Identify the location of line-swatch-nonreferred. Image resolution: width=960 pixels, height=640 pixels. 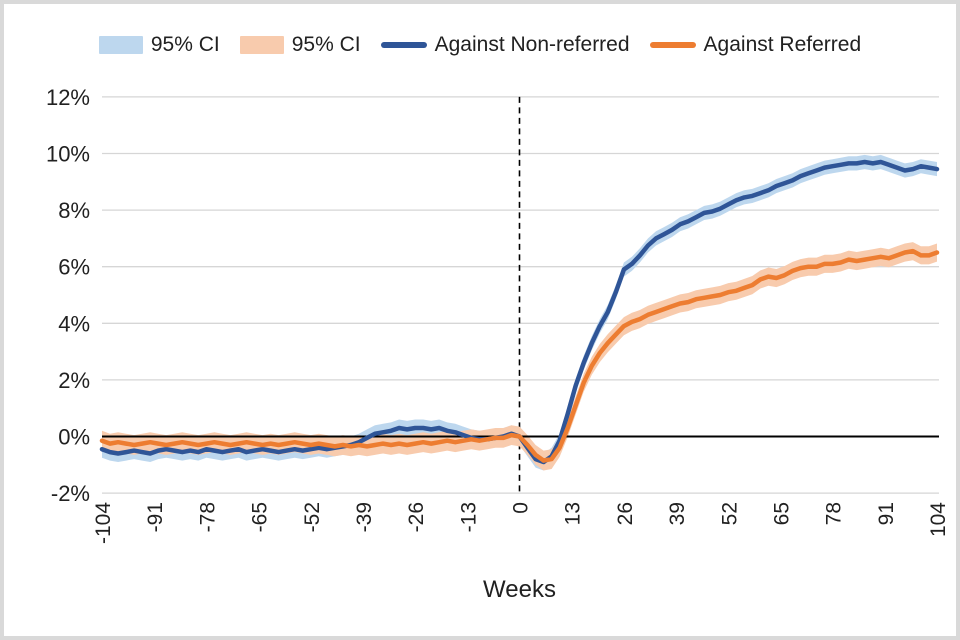
(403, 45).